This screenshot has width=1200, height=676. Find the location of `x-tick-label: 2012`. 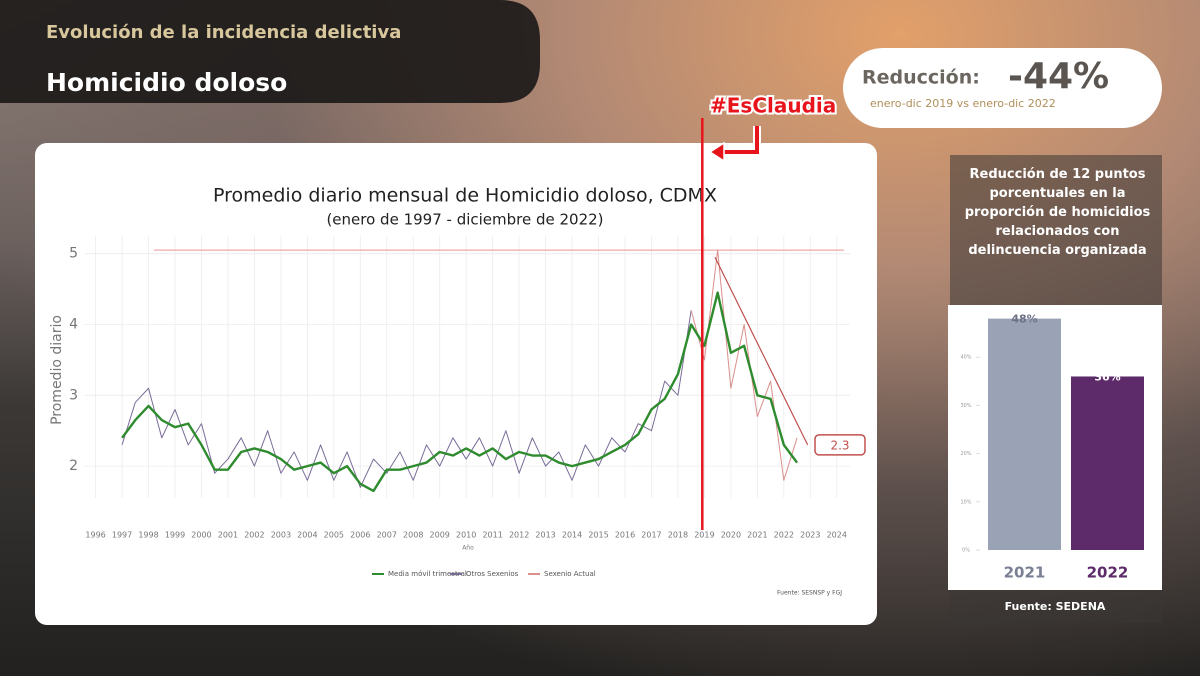

x-tick-label: 2012 is located at coordinates (519, 535).